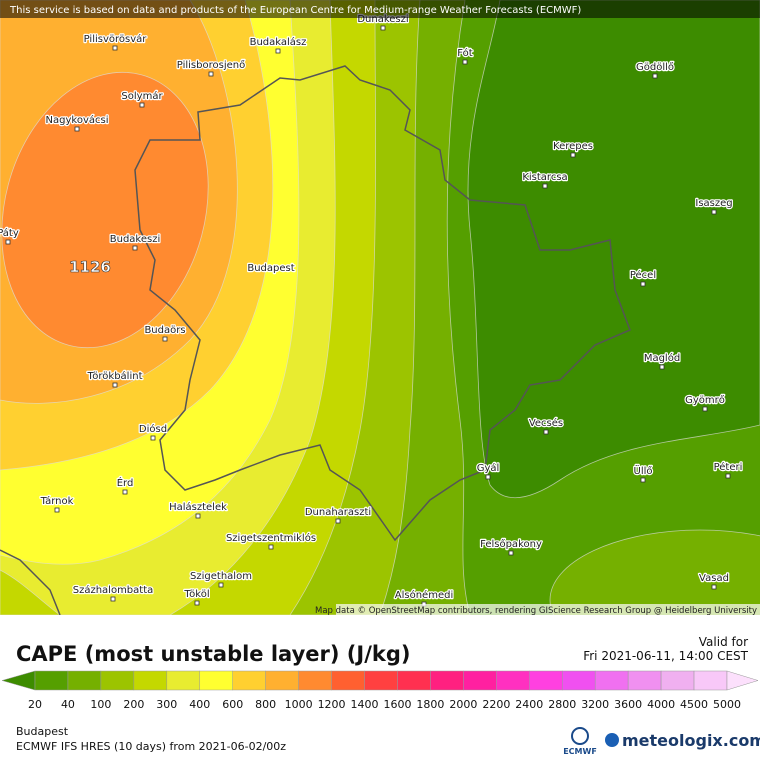 This screenshot has width=760, height=760. I want to click on county-border, so click(30, 582).